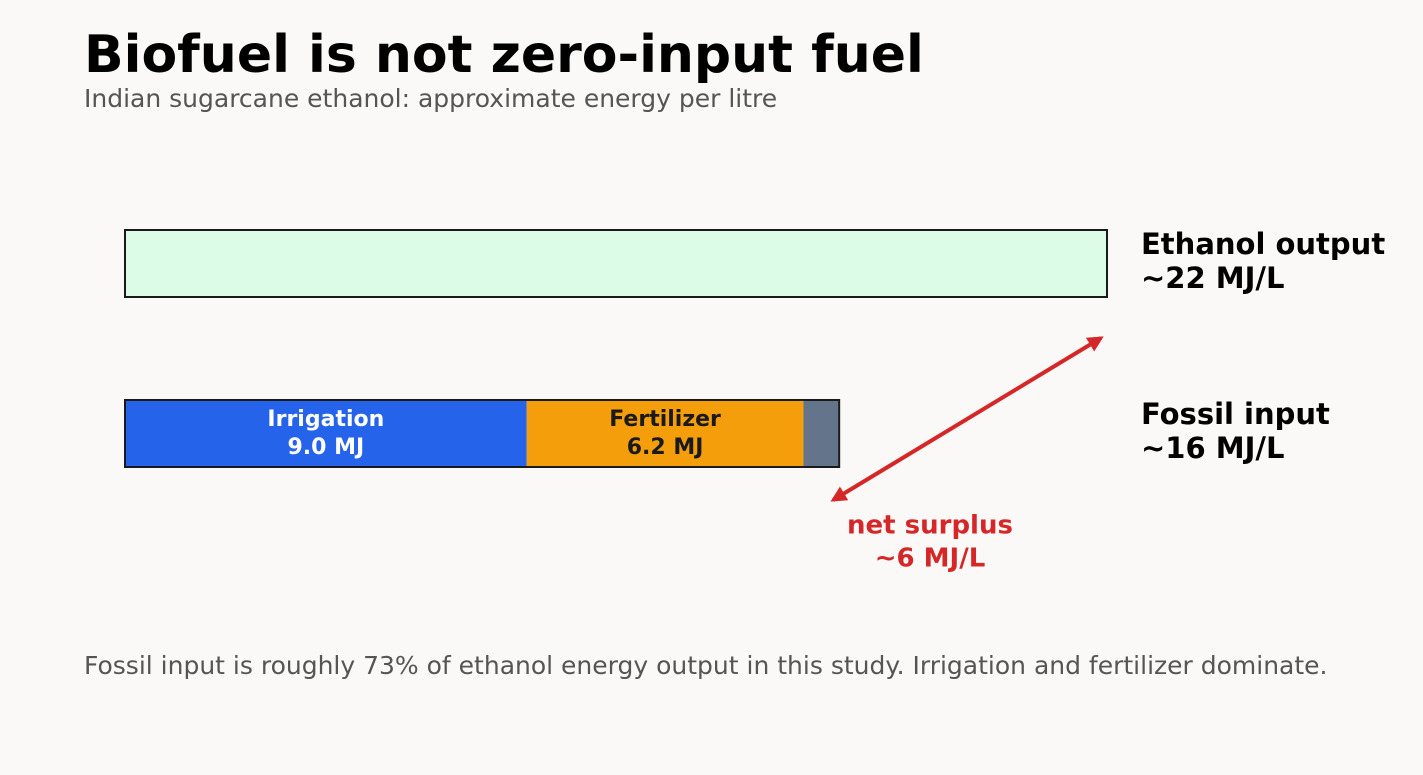 The height and width of the screenshot is (775, 1423). I want to click on segment-label: Fertilizer, so click(665, 419).